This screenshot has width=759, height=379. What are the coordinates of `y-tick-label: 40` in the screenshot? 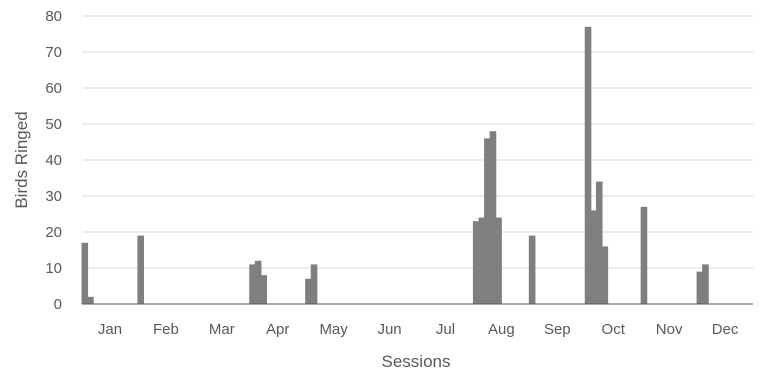 It's located at (53, 160).